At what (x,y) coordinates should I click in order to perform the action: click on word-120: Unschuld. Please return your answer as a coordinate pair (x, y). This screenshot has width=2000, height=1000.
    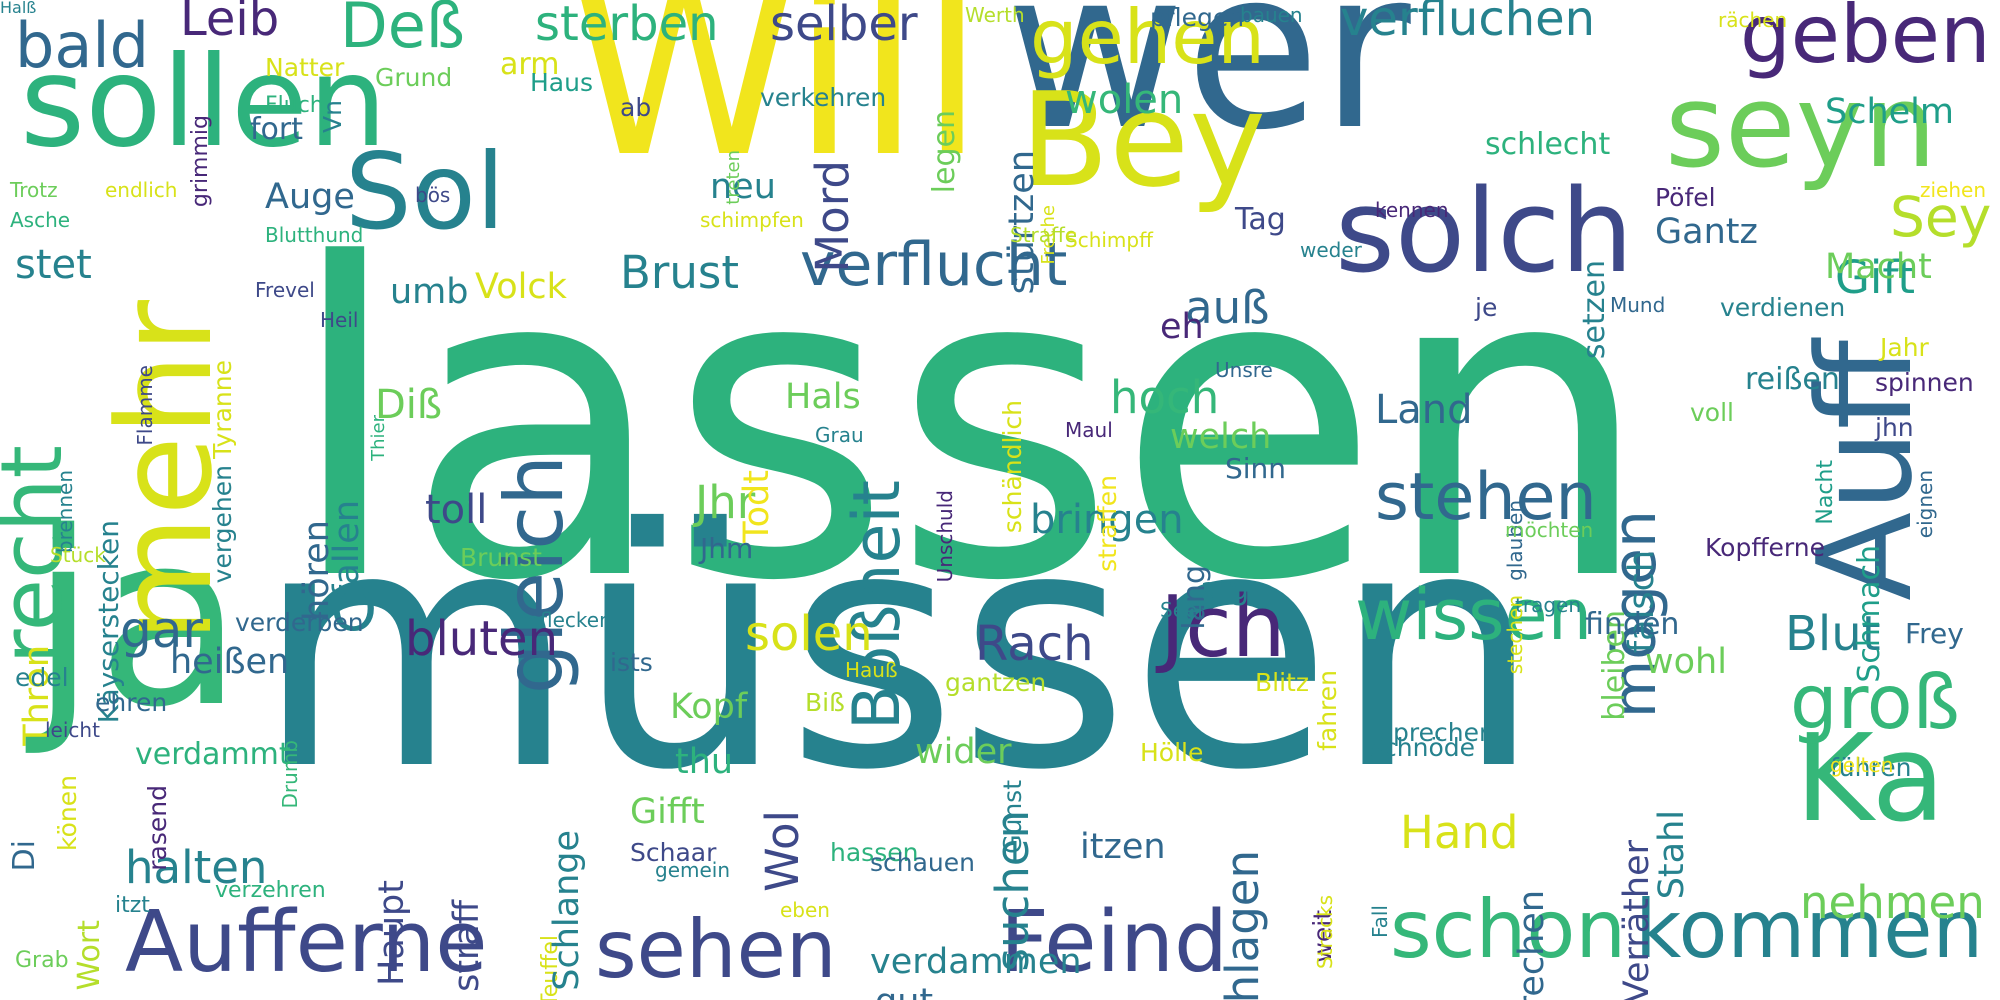
    Looking at the image, I should click on (945, 536).